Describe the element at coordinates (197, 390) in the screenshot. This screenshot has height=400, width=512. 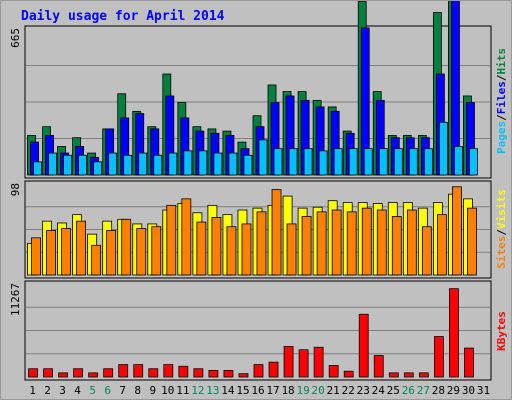
I see `x-tick-label: 12` at that location.